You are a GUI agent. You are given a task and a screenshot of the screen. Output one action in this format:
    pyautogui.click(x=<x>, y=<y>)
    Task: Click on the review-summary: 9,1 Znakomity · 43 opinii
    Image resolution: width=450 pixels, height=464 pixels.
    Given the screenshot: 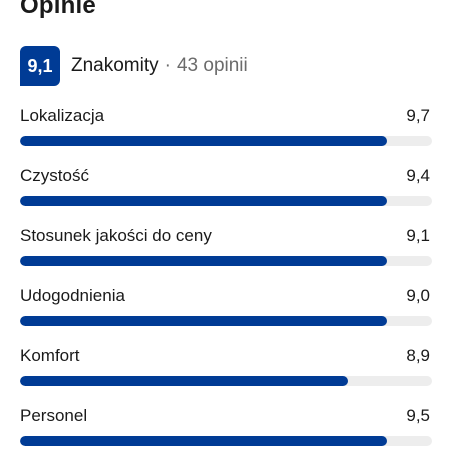 What is the action you would take?
    pyautogui.click(x=134, y=66)
    